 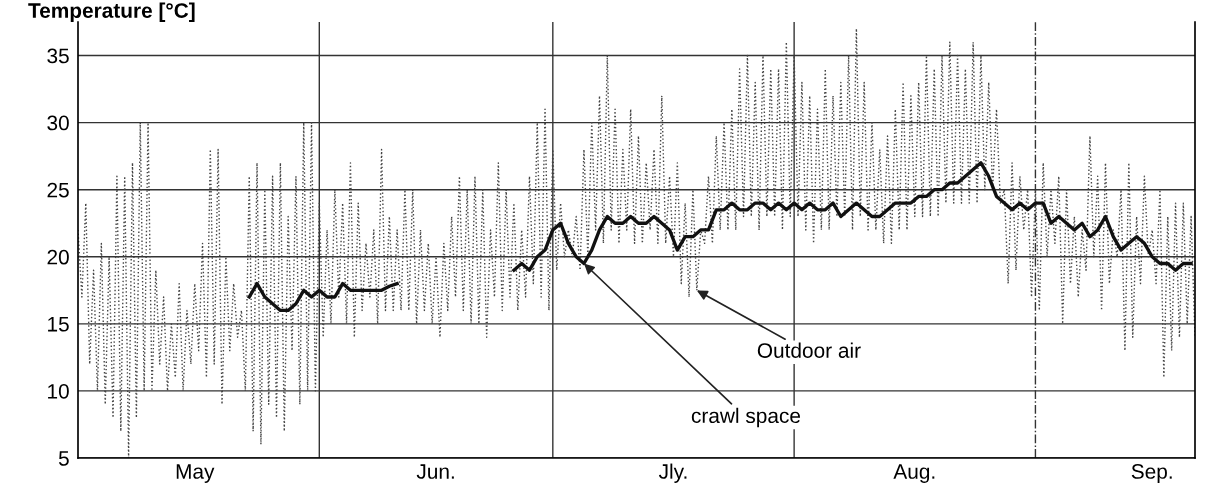 I want to click on y-tick-label: 5, so click(x=63, y=458).